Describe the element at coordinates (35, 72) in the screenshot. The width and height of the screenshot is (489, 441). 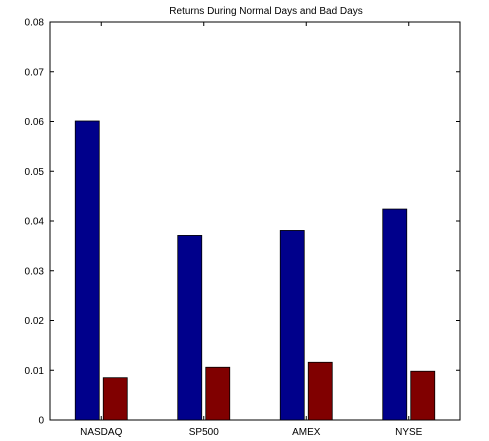
I see `y-tick-label: 0.07` at that location.